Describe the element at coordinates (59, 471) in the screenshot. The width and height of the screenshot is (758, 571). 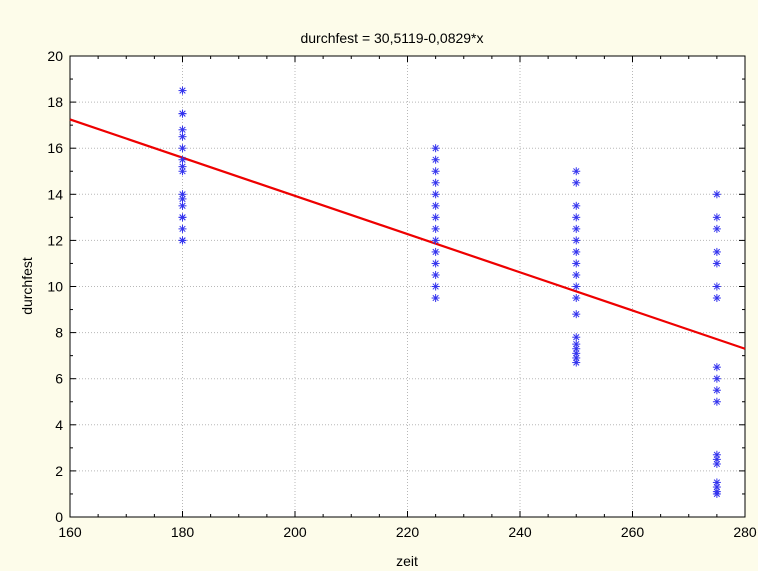
I see `y-tick-label: 2` at that location.